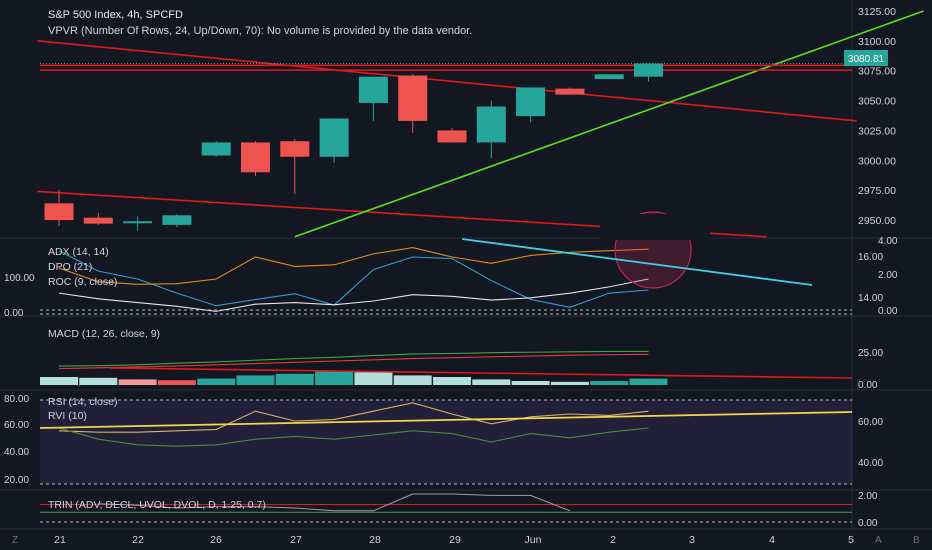  What do you see at coordinates (868, 523) in the screenshot?
I see `trin-tick: 0.00` at bounding box center [868, 523].